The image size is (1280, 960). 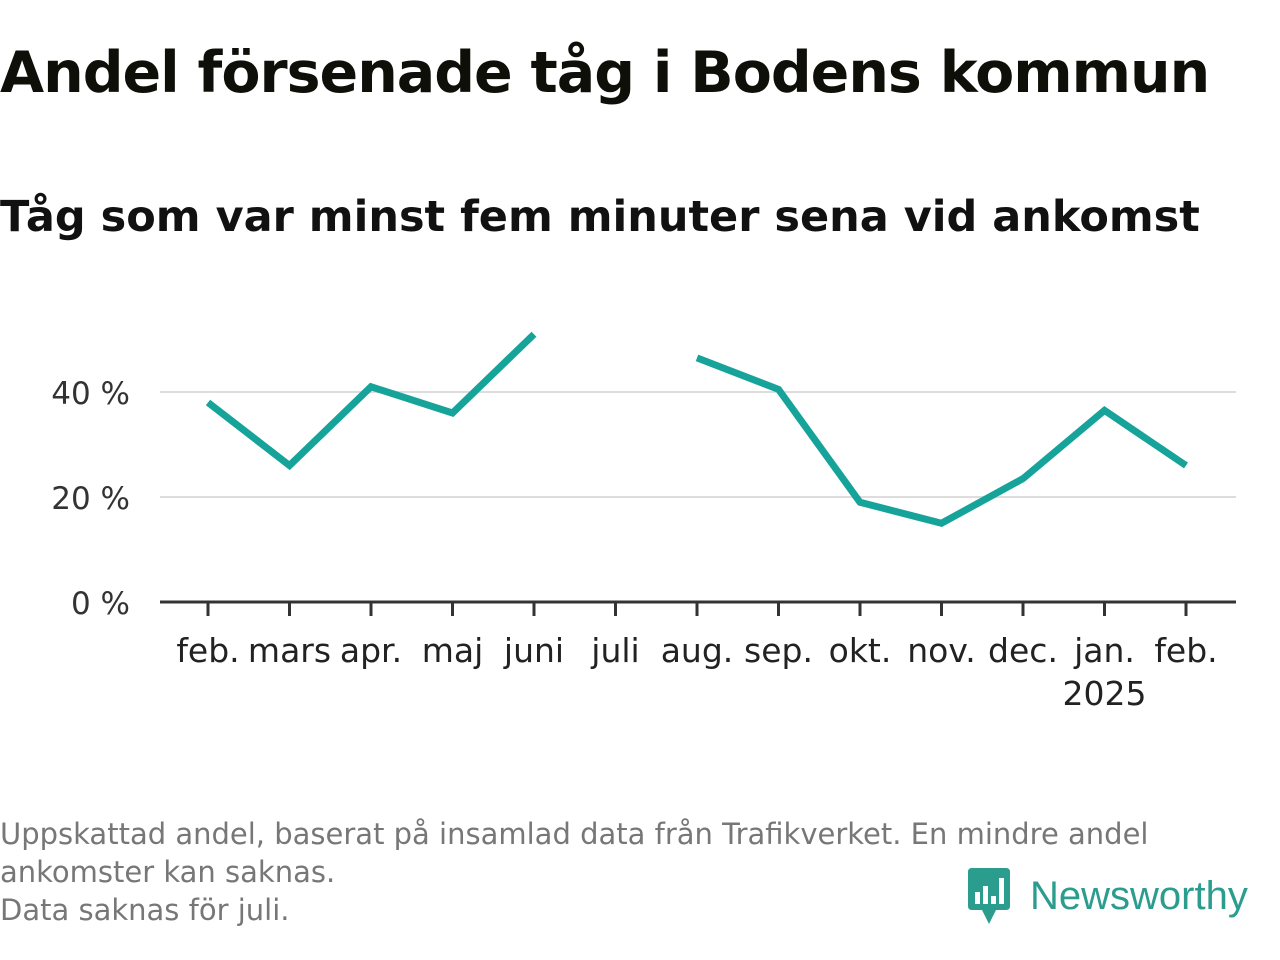 What do you see at coordinates (1139, 895) in the screenshot?
I see `brand-name: Newsworthy` at bounding box center [1139, 895].